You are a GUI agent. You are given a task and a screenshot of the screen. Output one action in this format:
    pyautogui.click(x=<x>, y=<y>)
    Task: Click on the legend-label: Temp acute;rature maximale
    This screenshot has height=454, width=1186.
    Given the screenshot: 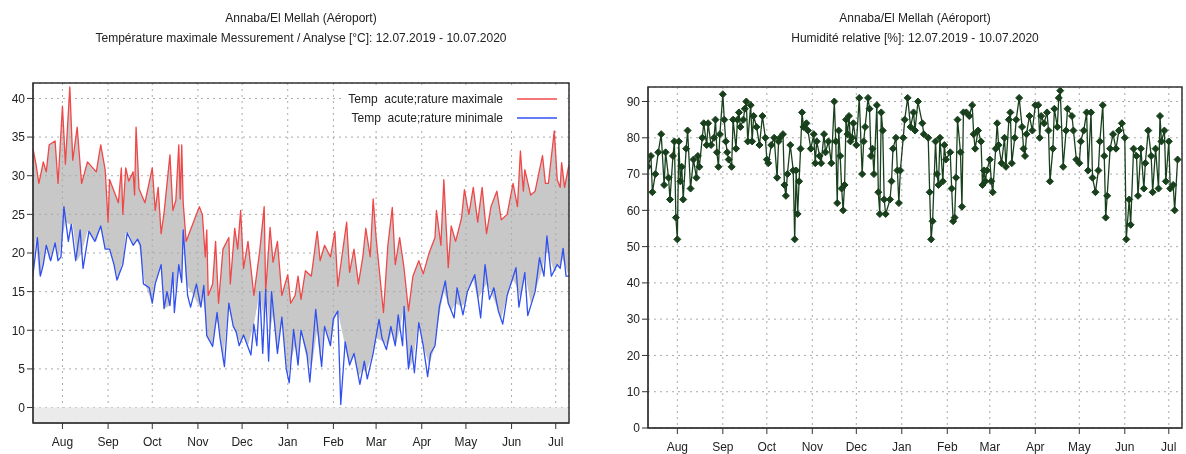 What is the action you would take?
    pyautogui.click(x=425, y=98)
    